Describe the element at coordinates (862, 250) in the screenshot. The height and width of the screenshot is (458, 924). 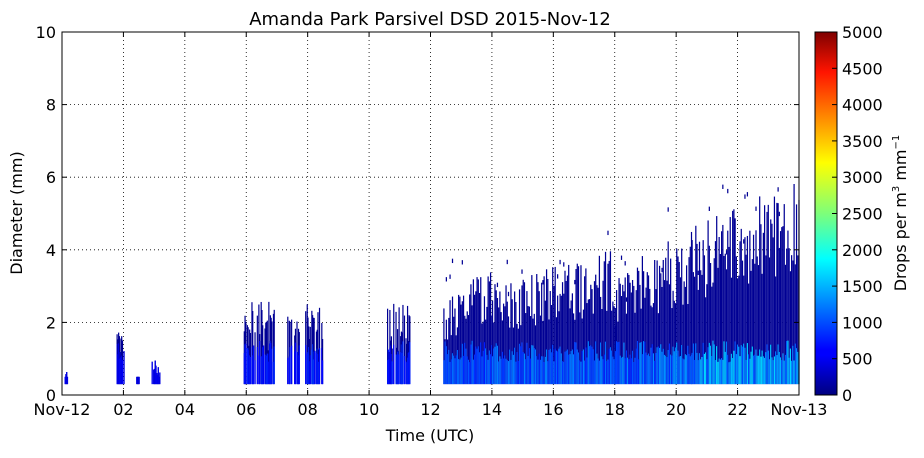
I see `colorbar-tick-label: 2000` at that location.